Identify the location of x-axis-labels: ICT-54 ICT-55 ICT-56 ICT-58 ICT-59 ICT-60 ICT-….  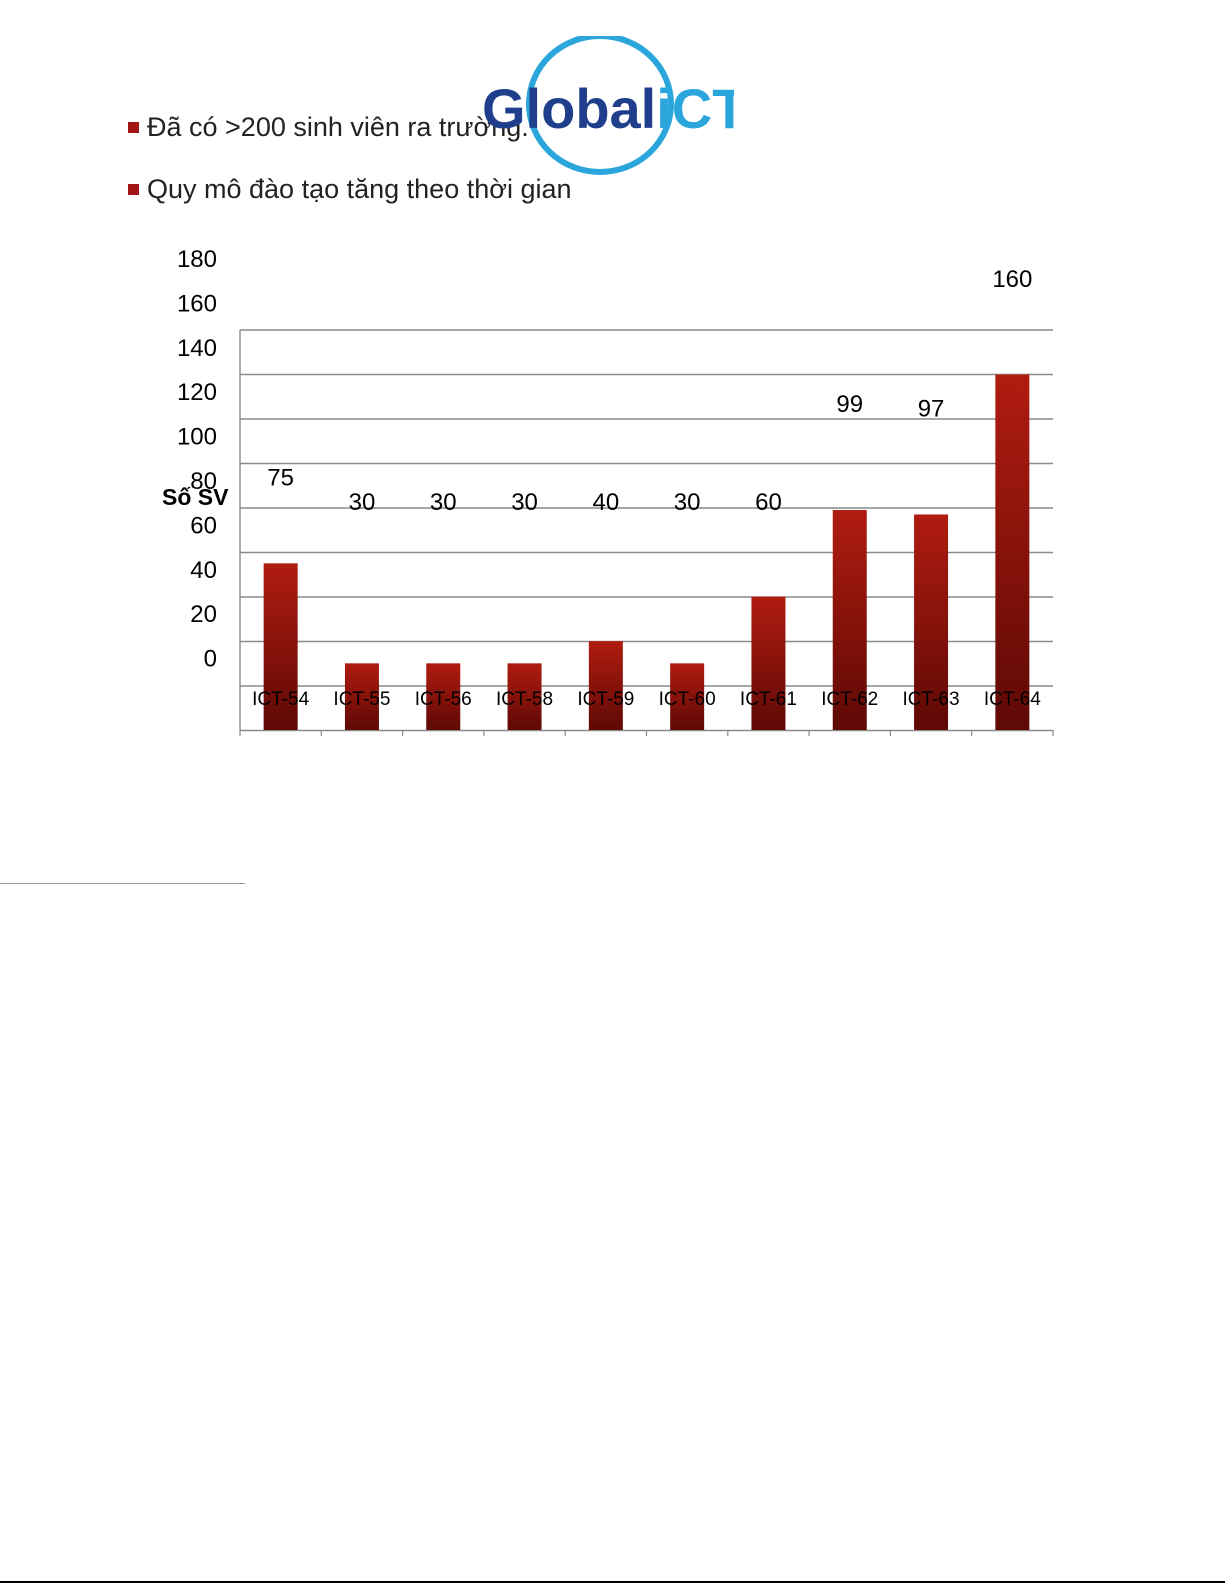
(646, 699).